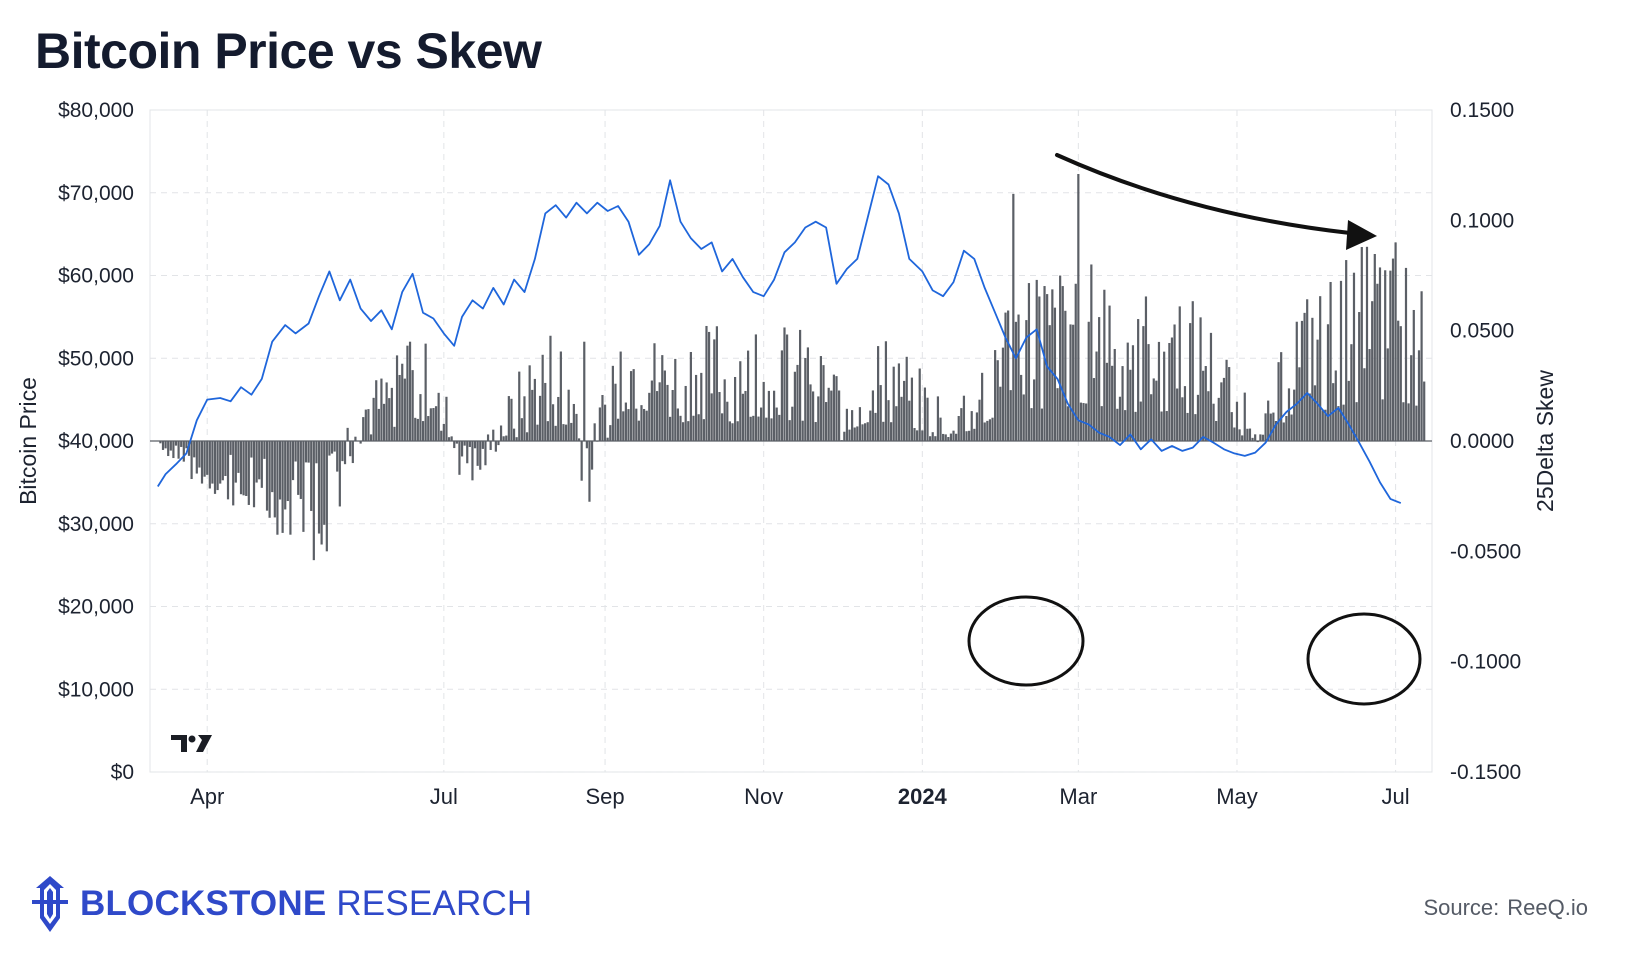  What do you see at coordinates (923, 796) in the screenshot?
I see `x-tick-label: 2024` at bounding box center [923, 796].